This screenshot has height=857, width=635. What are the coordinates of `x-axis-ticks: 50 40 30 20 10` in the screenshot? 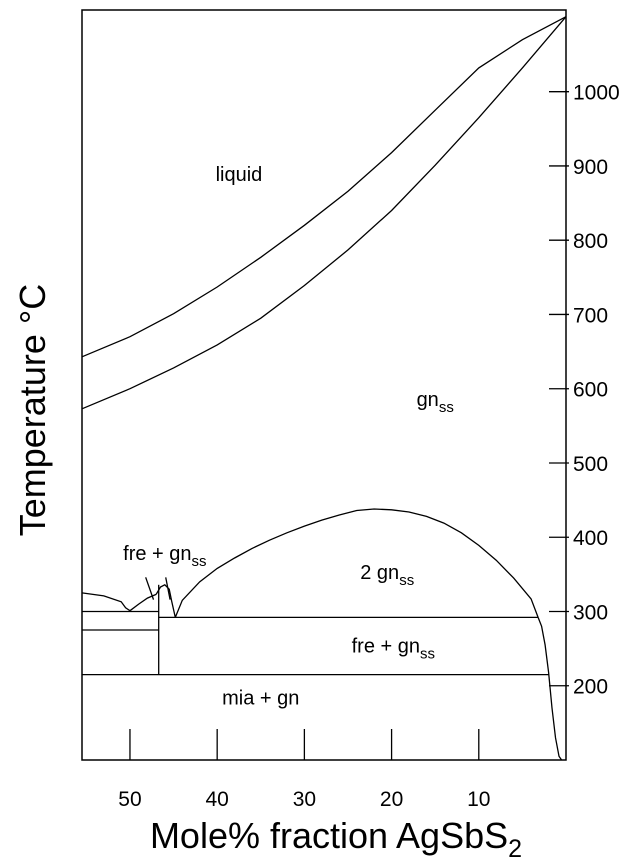 It's located at (304, 770).